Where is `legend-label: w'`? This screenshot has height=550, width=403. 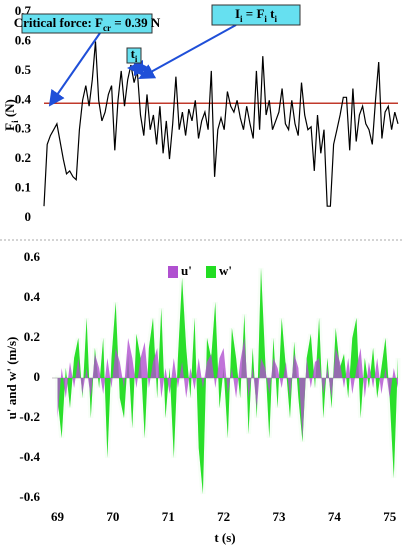 legend-label: w' is located at coordinates (225, 270).